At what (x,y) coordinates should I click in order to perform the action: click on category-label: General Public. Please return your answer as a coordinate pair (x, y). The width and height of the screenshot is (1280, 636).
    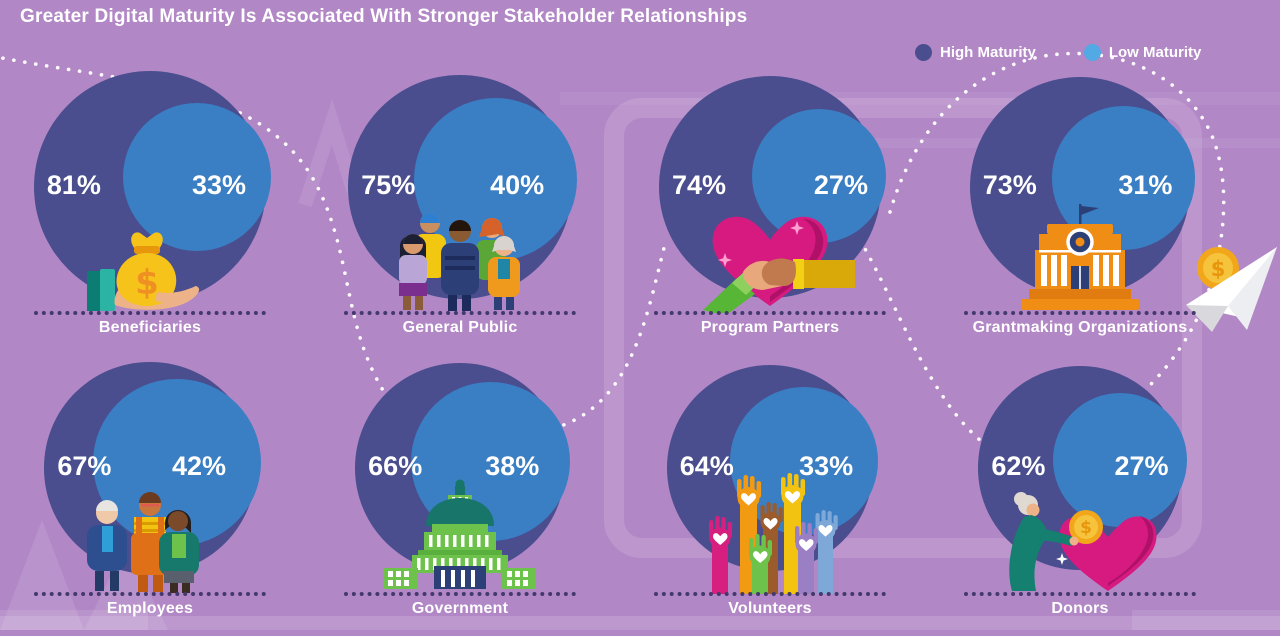
    Looking at the image, I should click on (460, 327).